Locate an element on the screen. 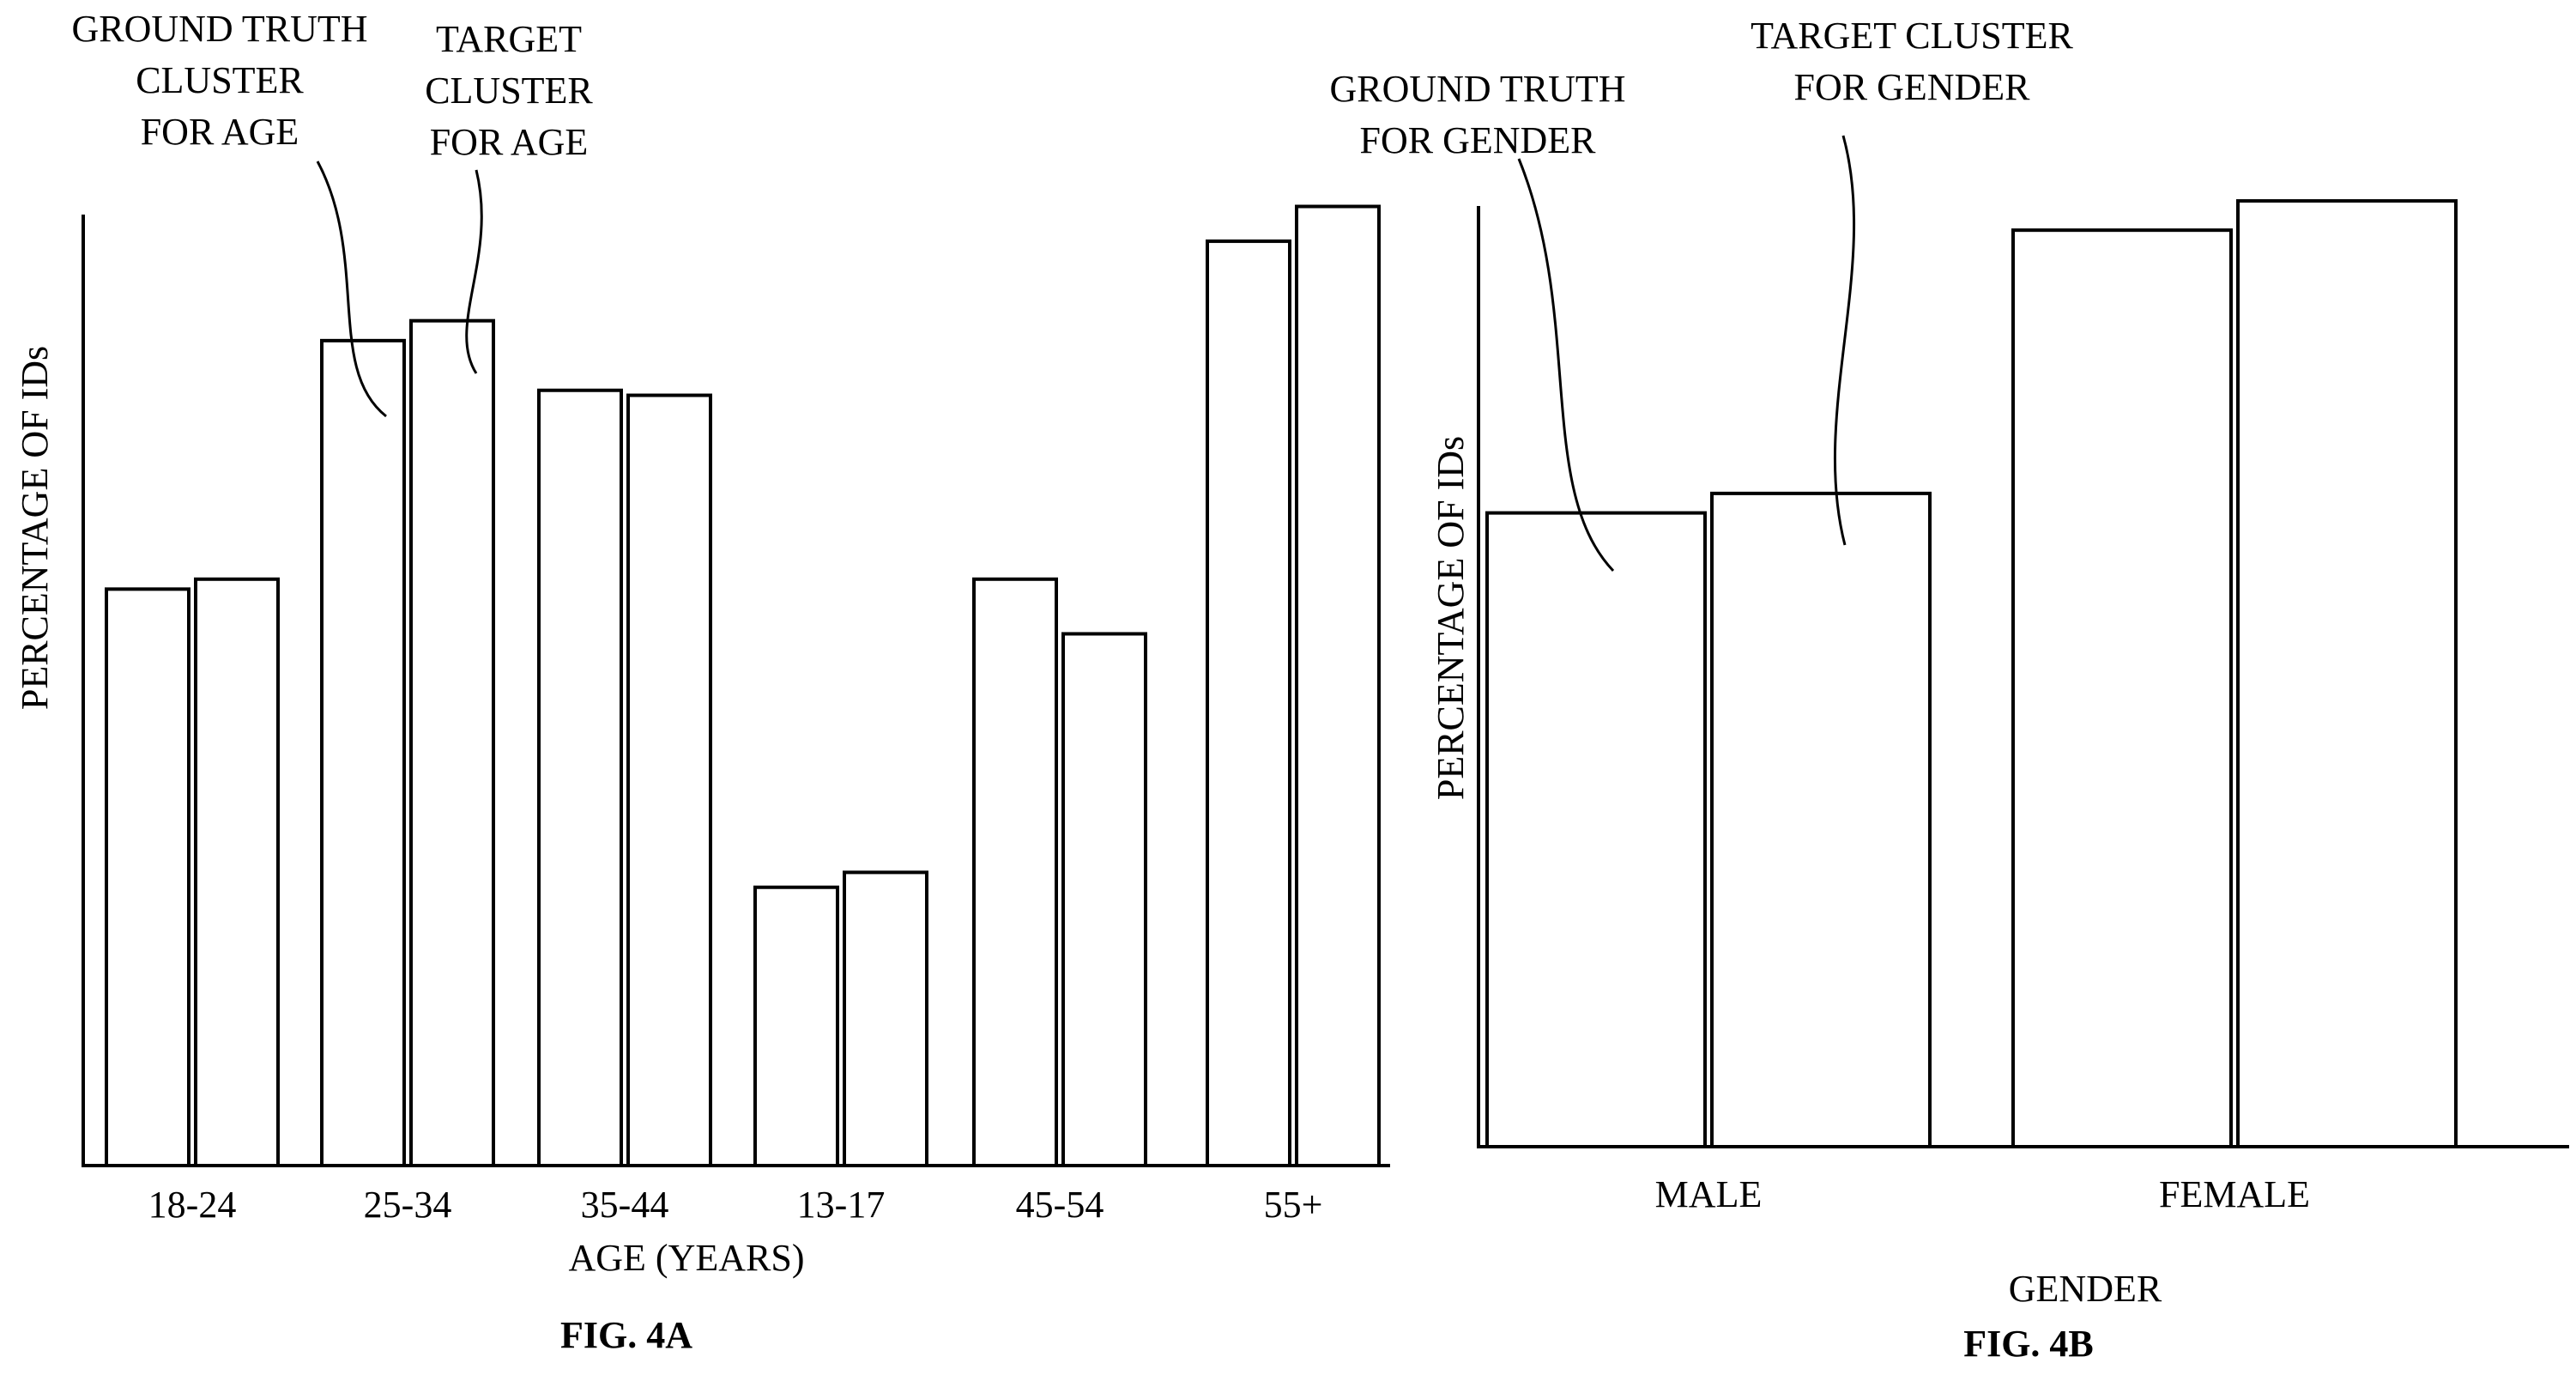  fig-4b-y-axis-label: PERCENTAGE OF IDs is located at coordinates (1451, 618).